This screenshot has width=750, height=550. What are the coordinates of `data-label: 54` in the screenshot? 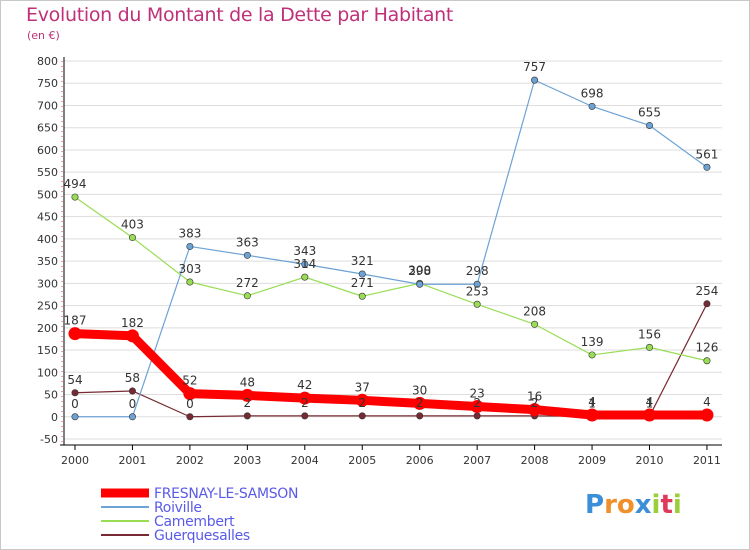 It's located at (74, 380).